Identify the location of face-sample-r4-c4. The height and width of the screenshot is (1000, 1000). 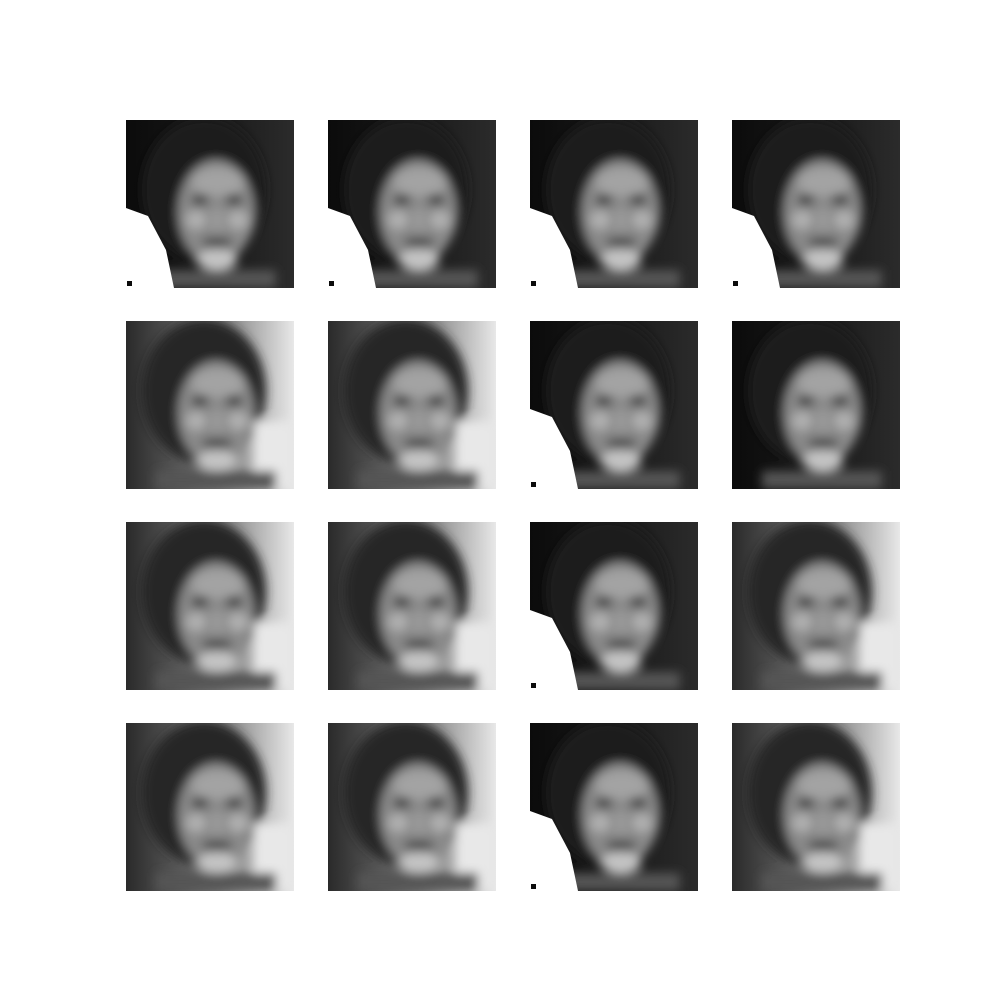
(816, 807).